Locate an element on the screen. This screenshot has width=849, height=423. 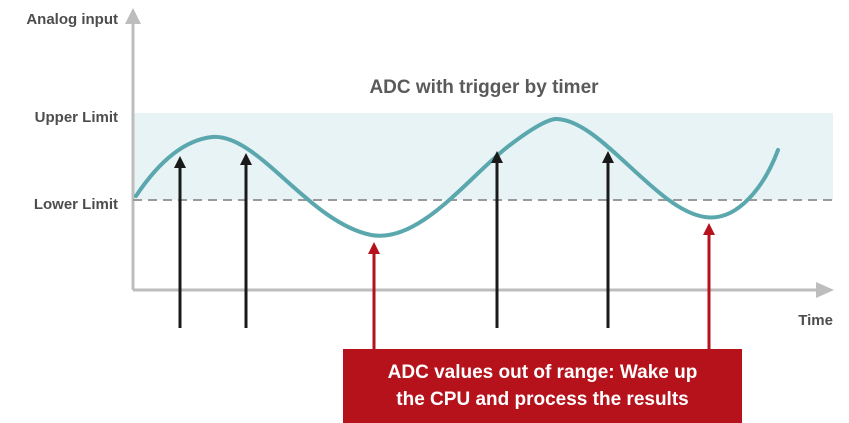
lower-limit-label: Lower Limit is located at coordinates (76, 204).